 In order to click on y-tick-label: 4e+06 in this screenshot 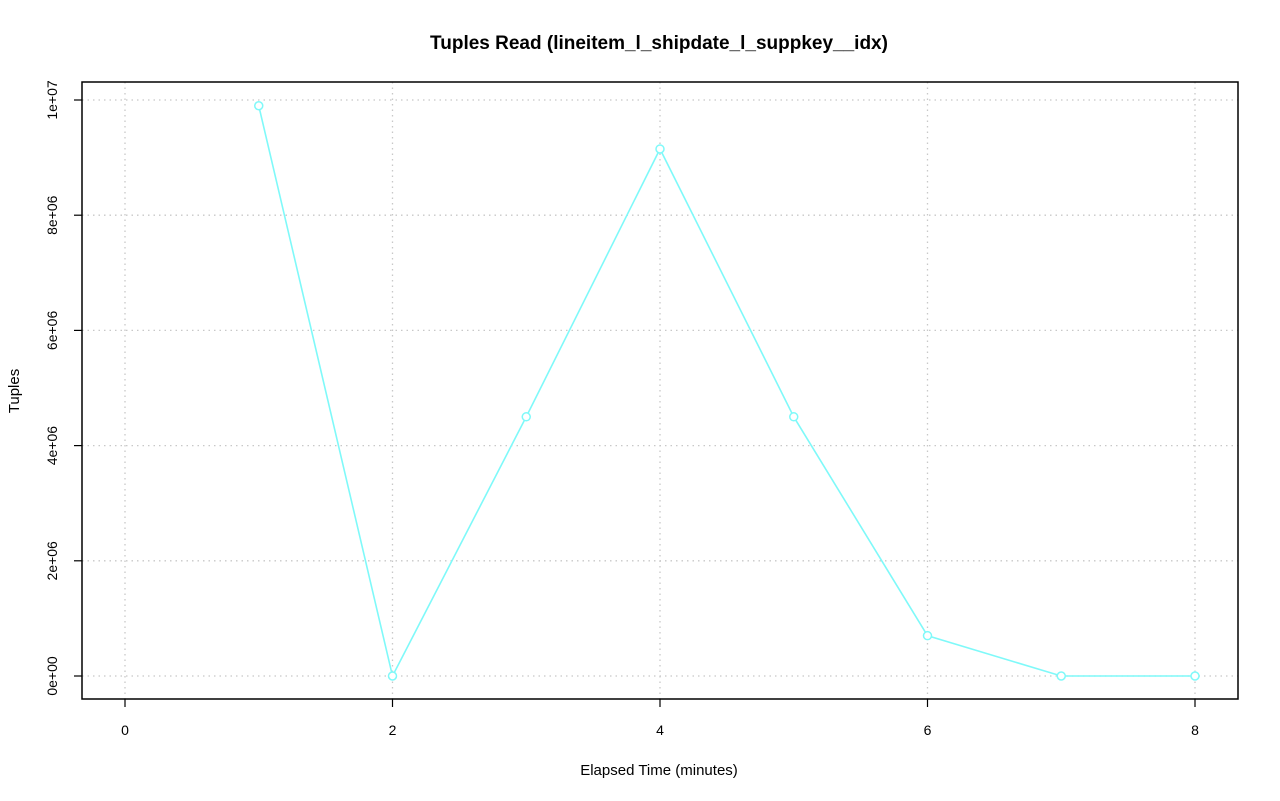, I will do `click(52, 446)`.